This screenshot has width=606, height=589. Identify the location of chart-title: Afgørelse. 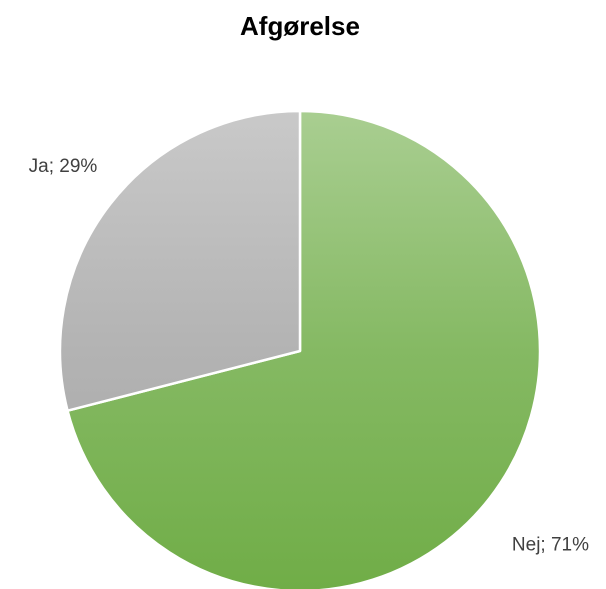
(300, 26).